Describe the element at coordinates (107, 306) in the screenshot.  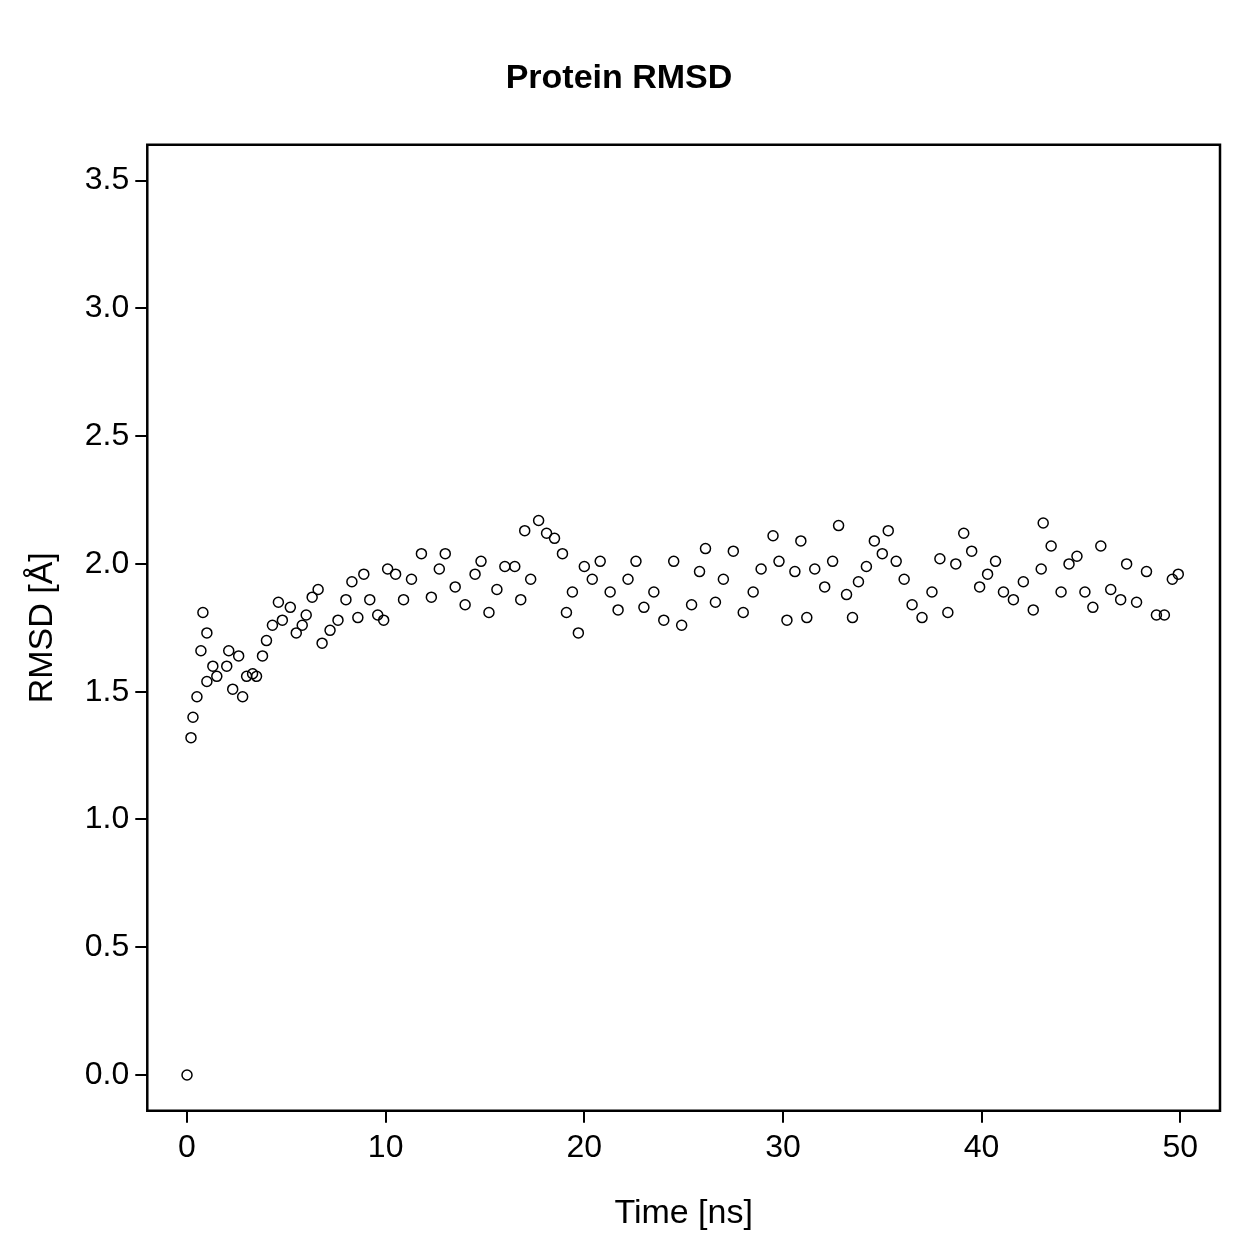
I see `y-tick-label: 3.0` at that location.